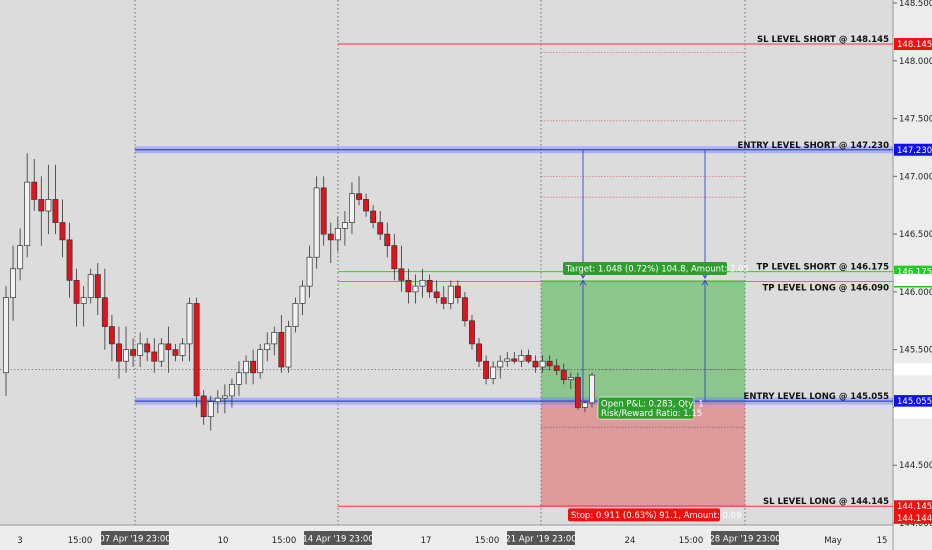  I want to click on time-label-2: 10, so click(223, 541).